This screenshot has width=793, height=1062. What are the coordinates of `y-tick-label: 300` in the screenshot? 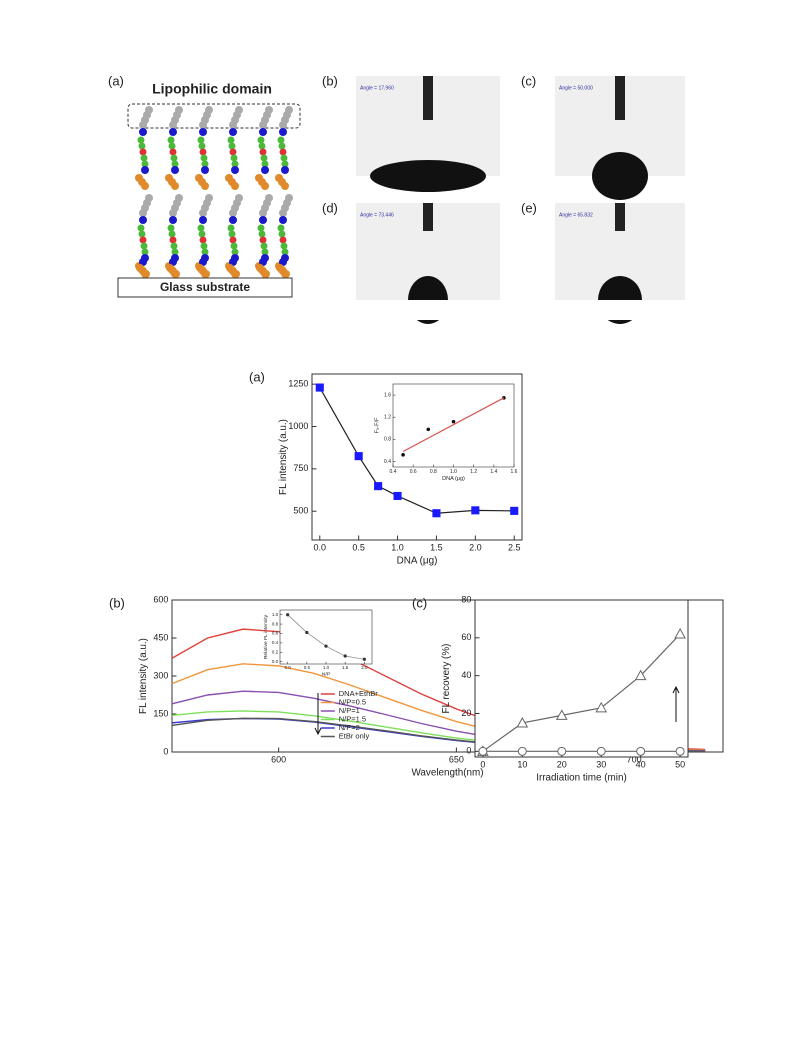 It's located at (160, 675).